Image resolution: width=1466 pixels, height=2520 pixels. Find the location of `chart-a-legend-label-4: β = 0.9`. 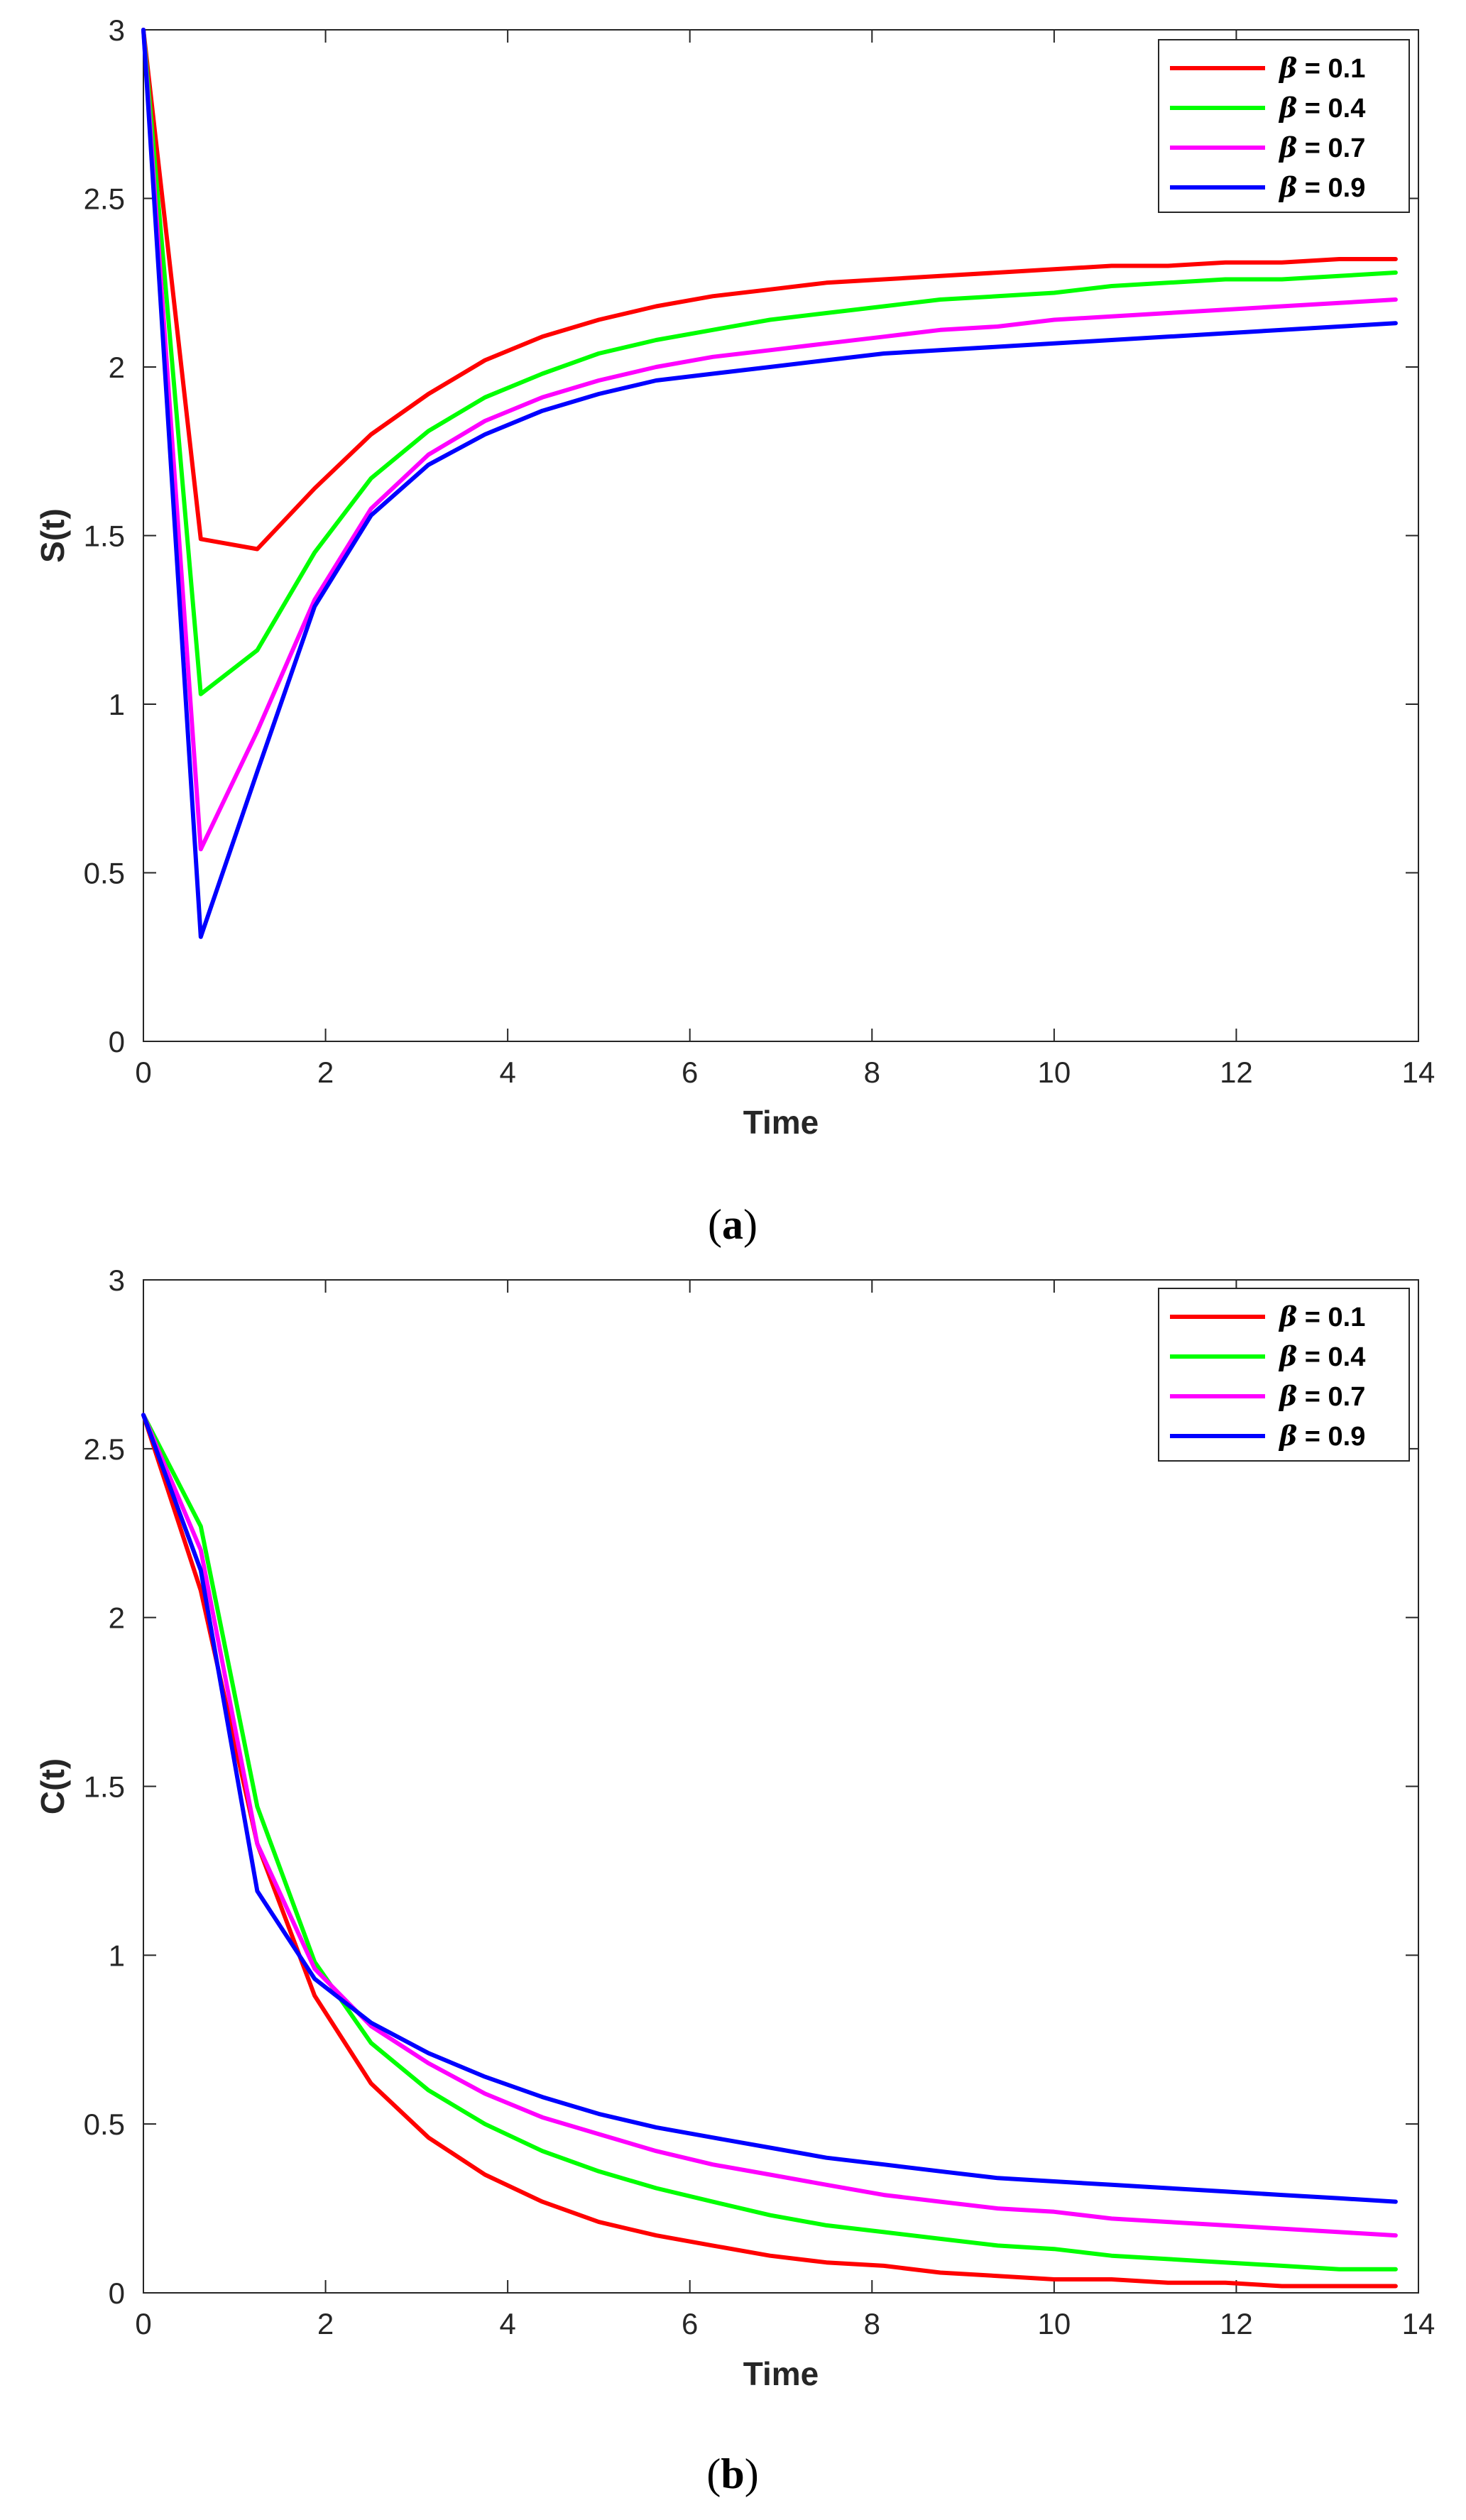

chart-a-legend-label-4: β = 0.9 is located at coordinates (1321, 187).